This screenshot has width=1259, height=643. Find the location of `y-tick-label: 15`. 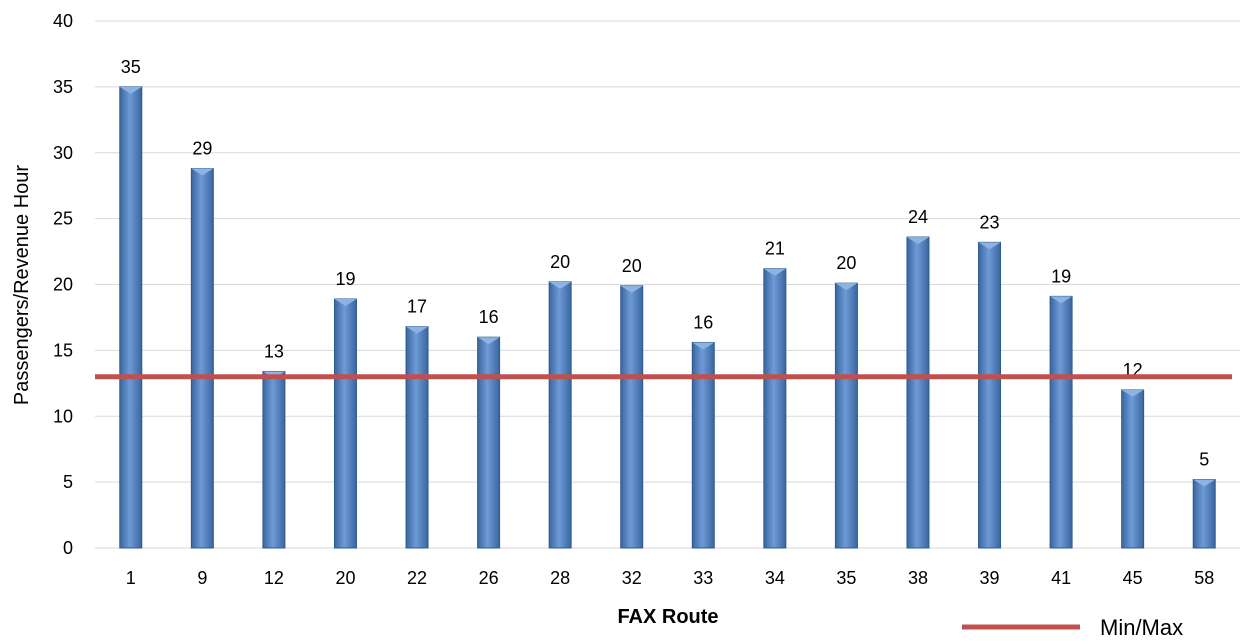

y-tick-label: 15 is located at coordinates (63, 350).